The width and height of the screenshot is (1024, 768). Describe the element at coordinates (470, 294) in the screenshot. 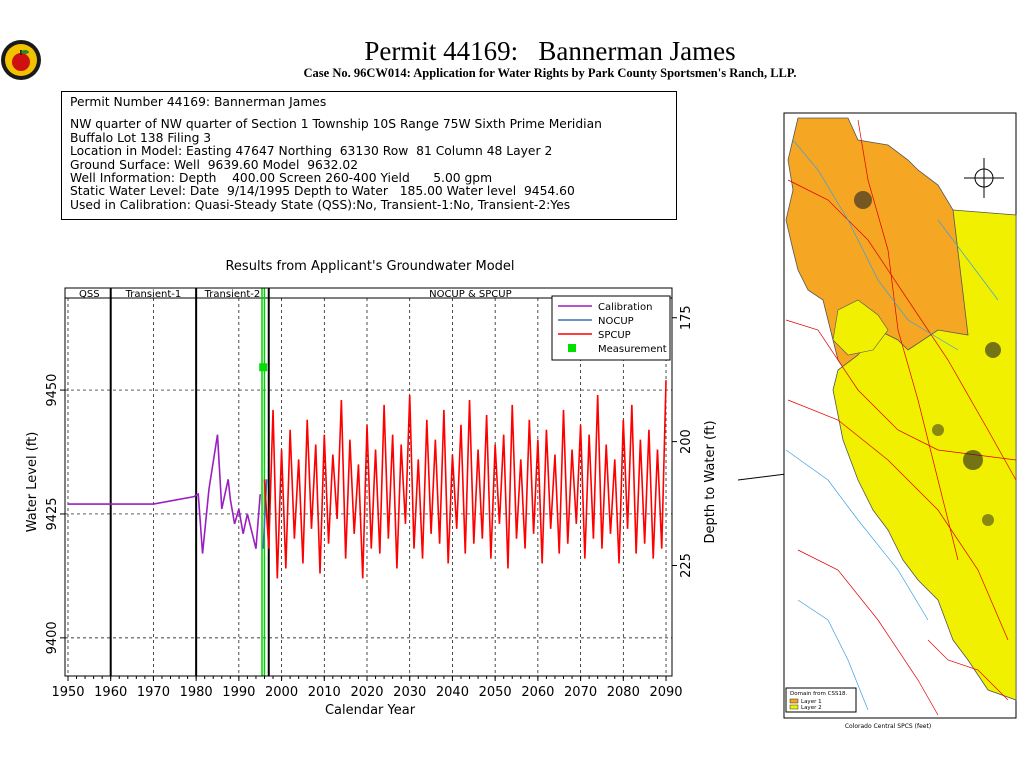

I see `phase-label: NOCUP & SPCUP` at that location.